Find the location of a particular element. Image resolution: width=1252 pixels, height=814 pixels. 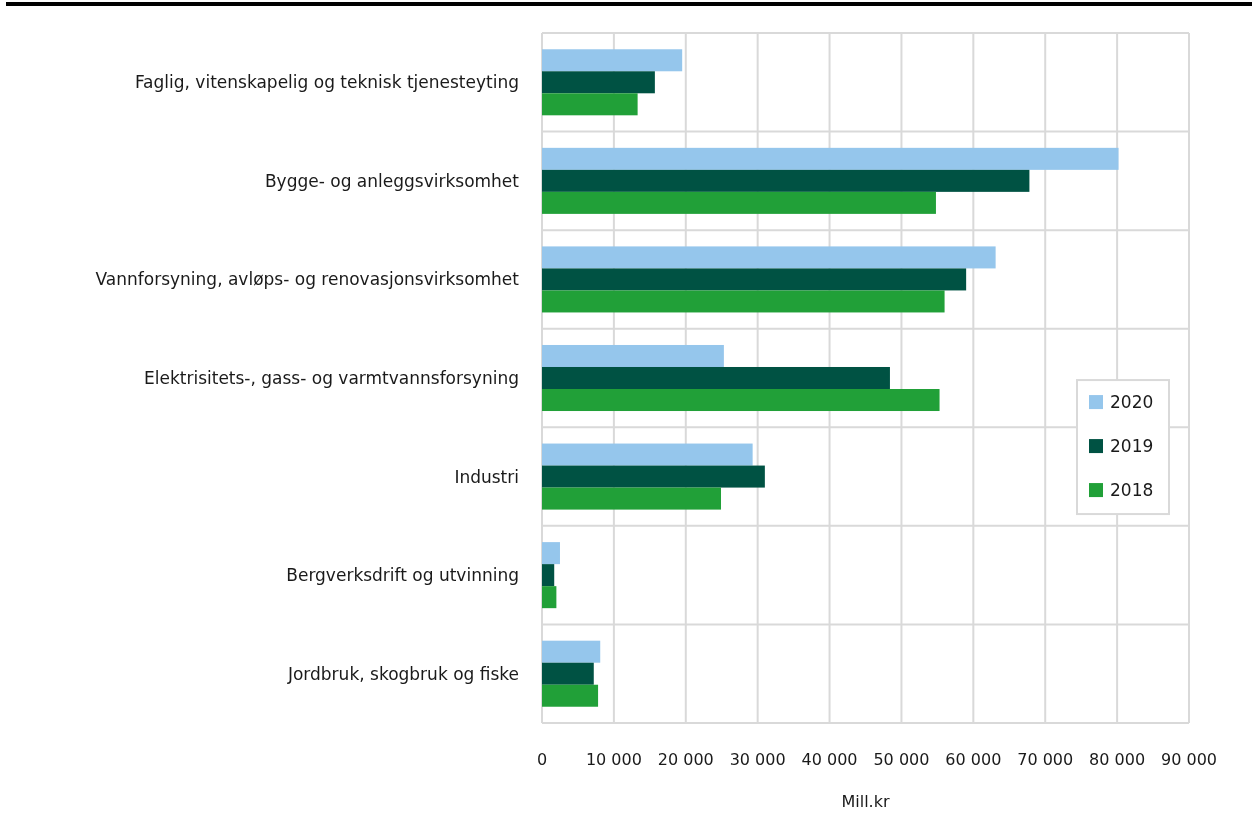

x-tick-label: 50 000 is located at coordinates (901, 759).